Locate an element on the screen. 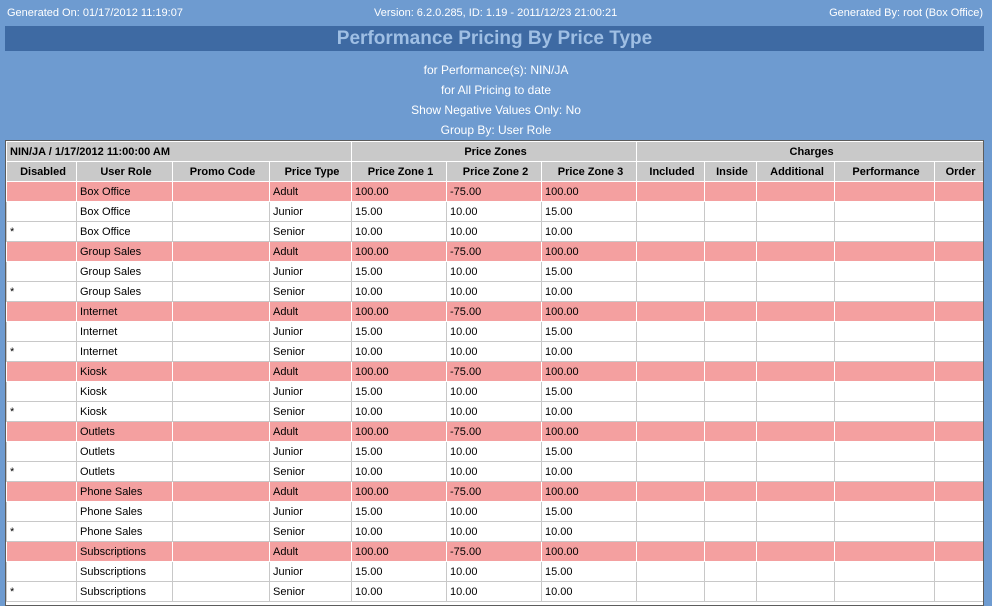 This screenshot has height=606, width=992. cell-price-type: Senior is located at coordinates (310, 591).